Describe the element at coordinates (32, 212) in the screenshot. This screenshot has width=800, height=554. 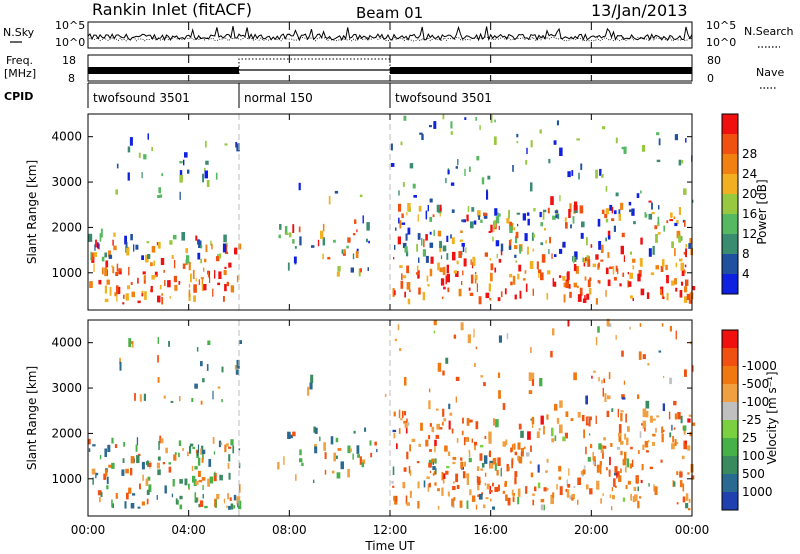
I see `power-ylabel: Slant Range [km]` at that location.